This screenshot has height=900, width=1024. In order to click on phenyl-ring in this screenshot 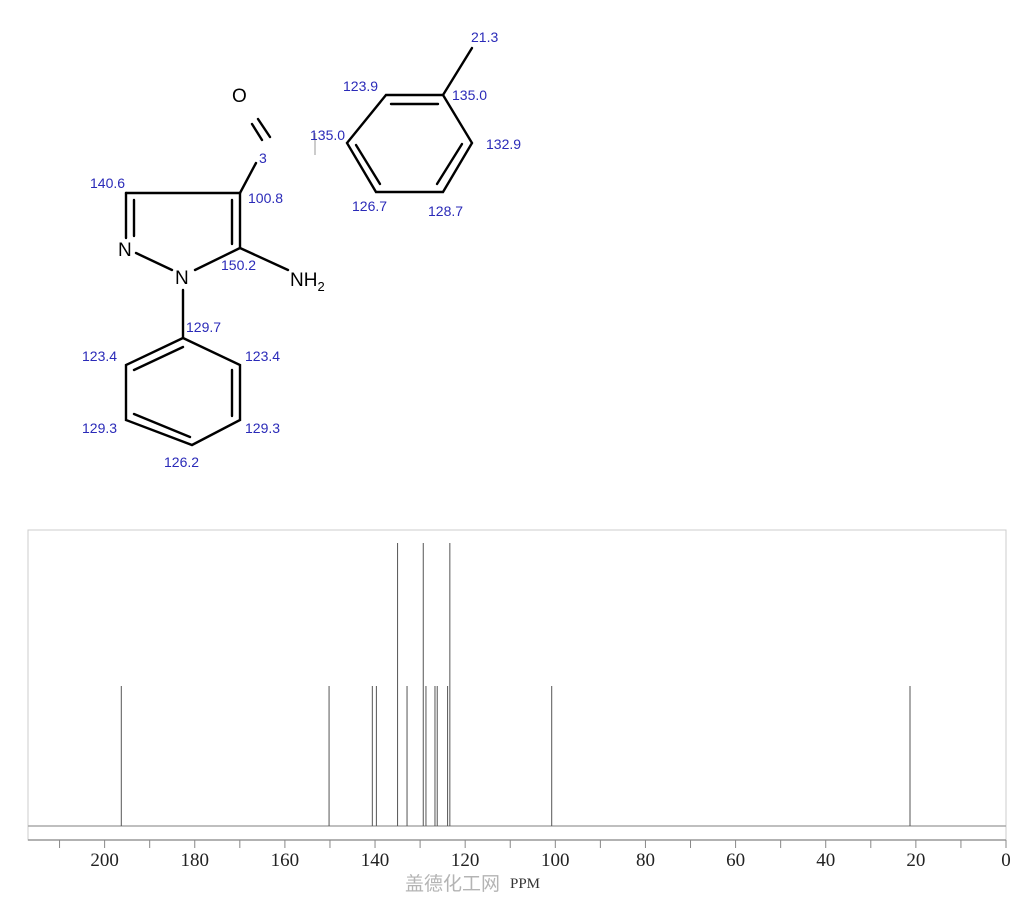, I will do `click(183, 391)`.